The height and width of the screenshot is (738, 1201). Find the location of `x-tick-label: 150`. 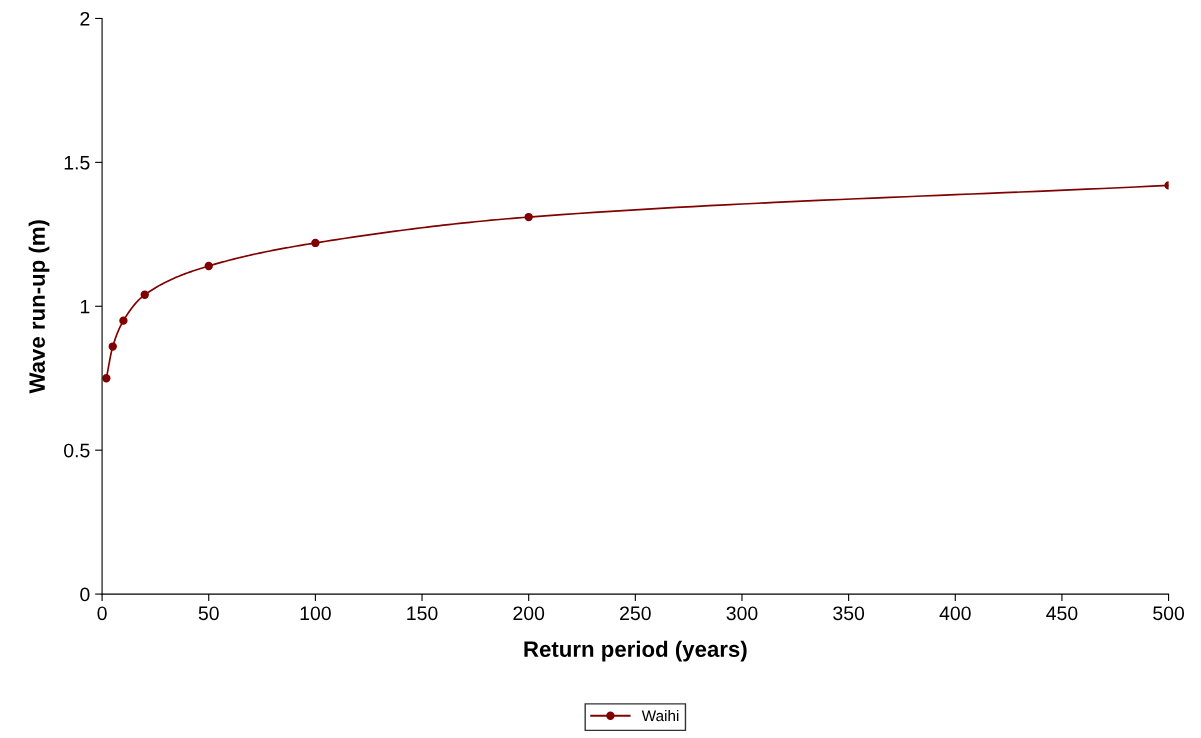

x-tick-label: 150 is located at coordinates (422, 613).